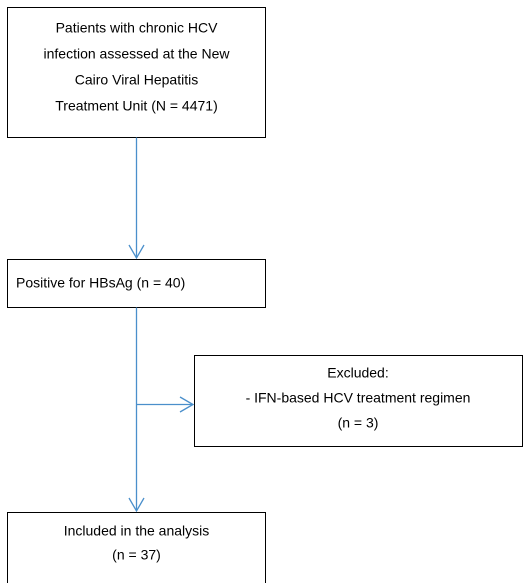  What do you see at coordinates (136, 555) in the screenshot?
I see `node-text: (n = 37)` at bounding box center [136, 555].